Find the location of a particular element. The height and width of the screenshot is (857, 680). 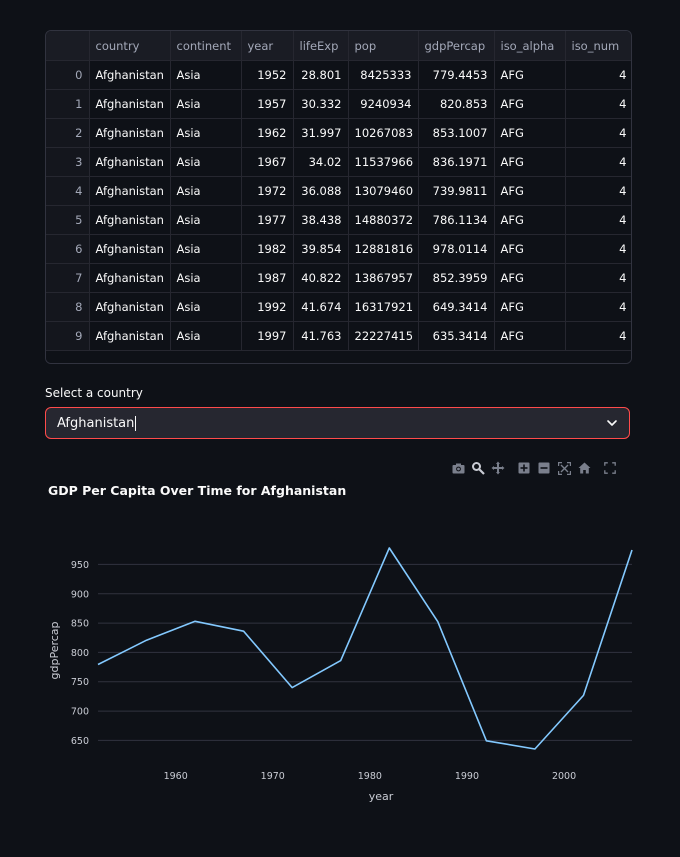

row-index-cell: 4 is located at coordinates (68, 191).